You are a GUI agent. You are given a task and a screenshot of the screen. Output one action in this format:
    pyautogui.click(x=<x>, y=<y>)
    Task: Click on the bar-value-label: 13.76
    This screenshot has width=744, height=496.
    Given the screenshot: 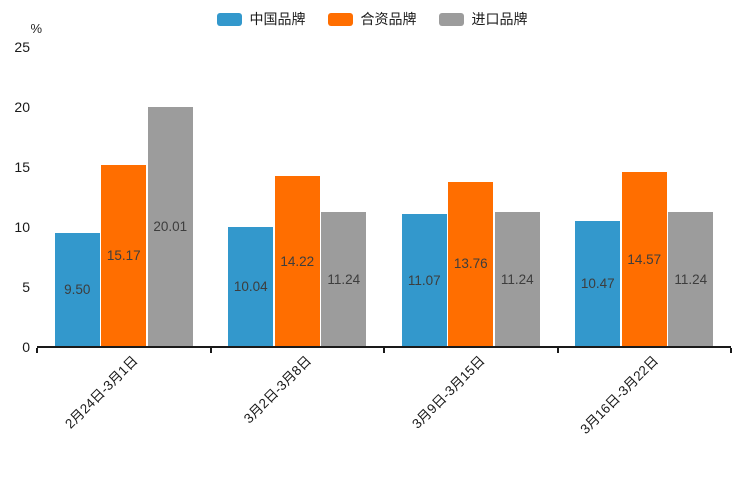 What is the action you would take?
    pyautogui.click(x=470, y=264)
    